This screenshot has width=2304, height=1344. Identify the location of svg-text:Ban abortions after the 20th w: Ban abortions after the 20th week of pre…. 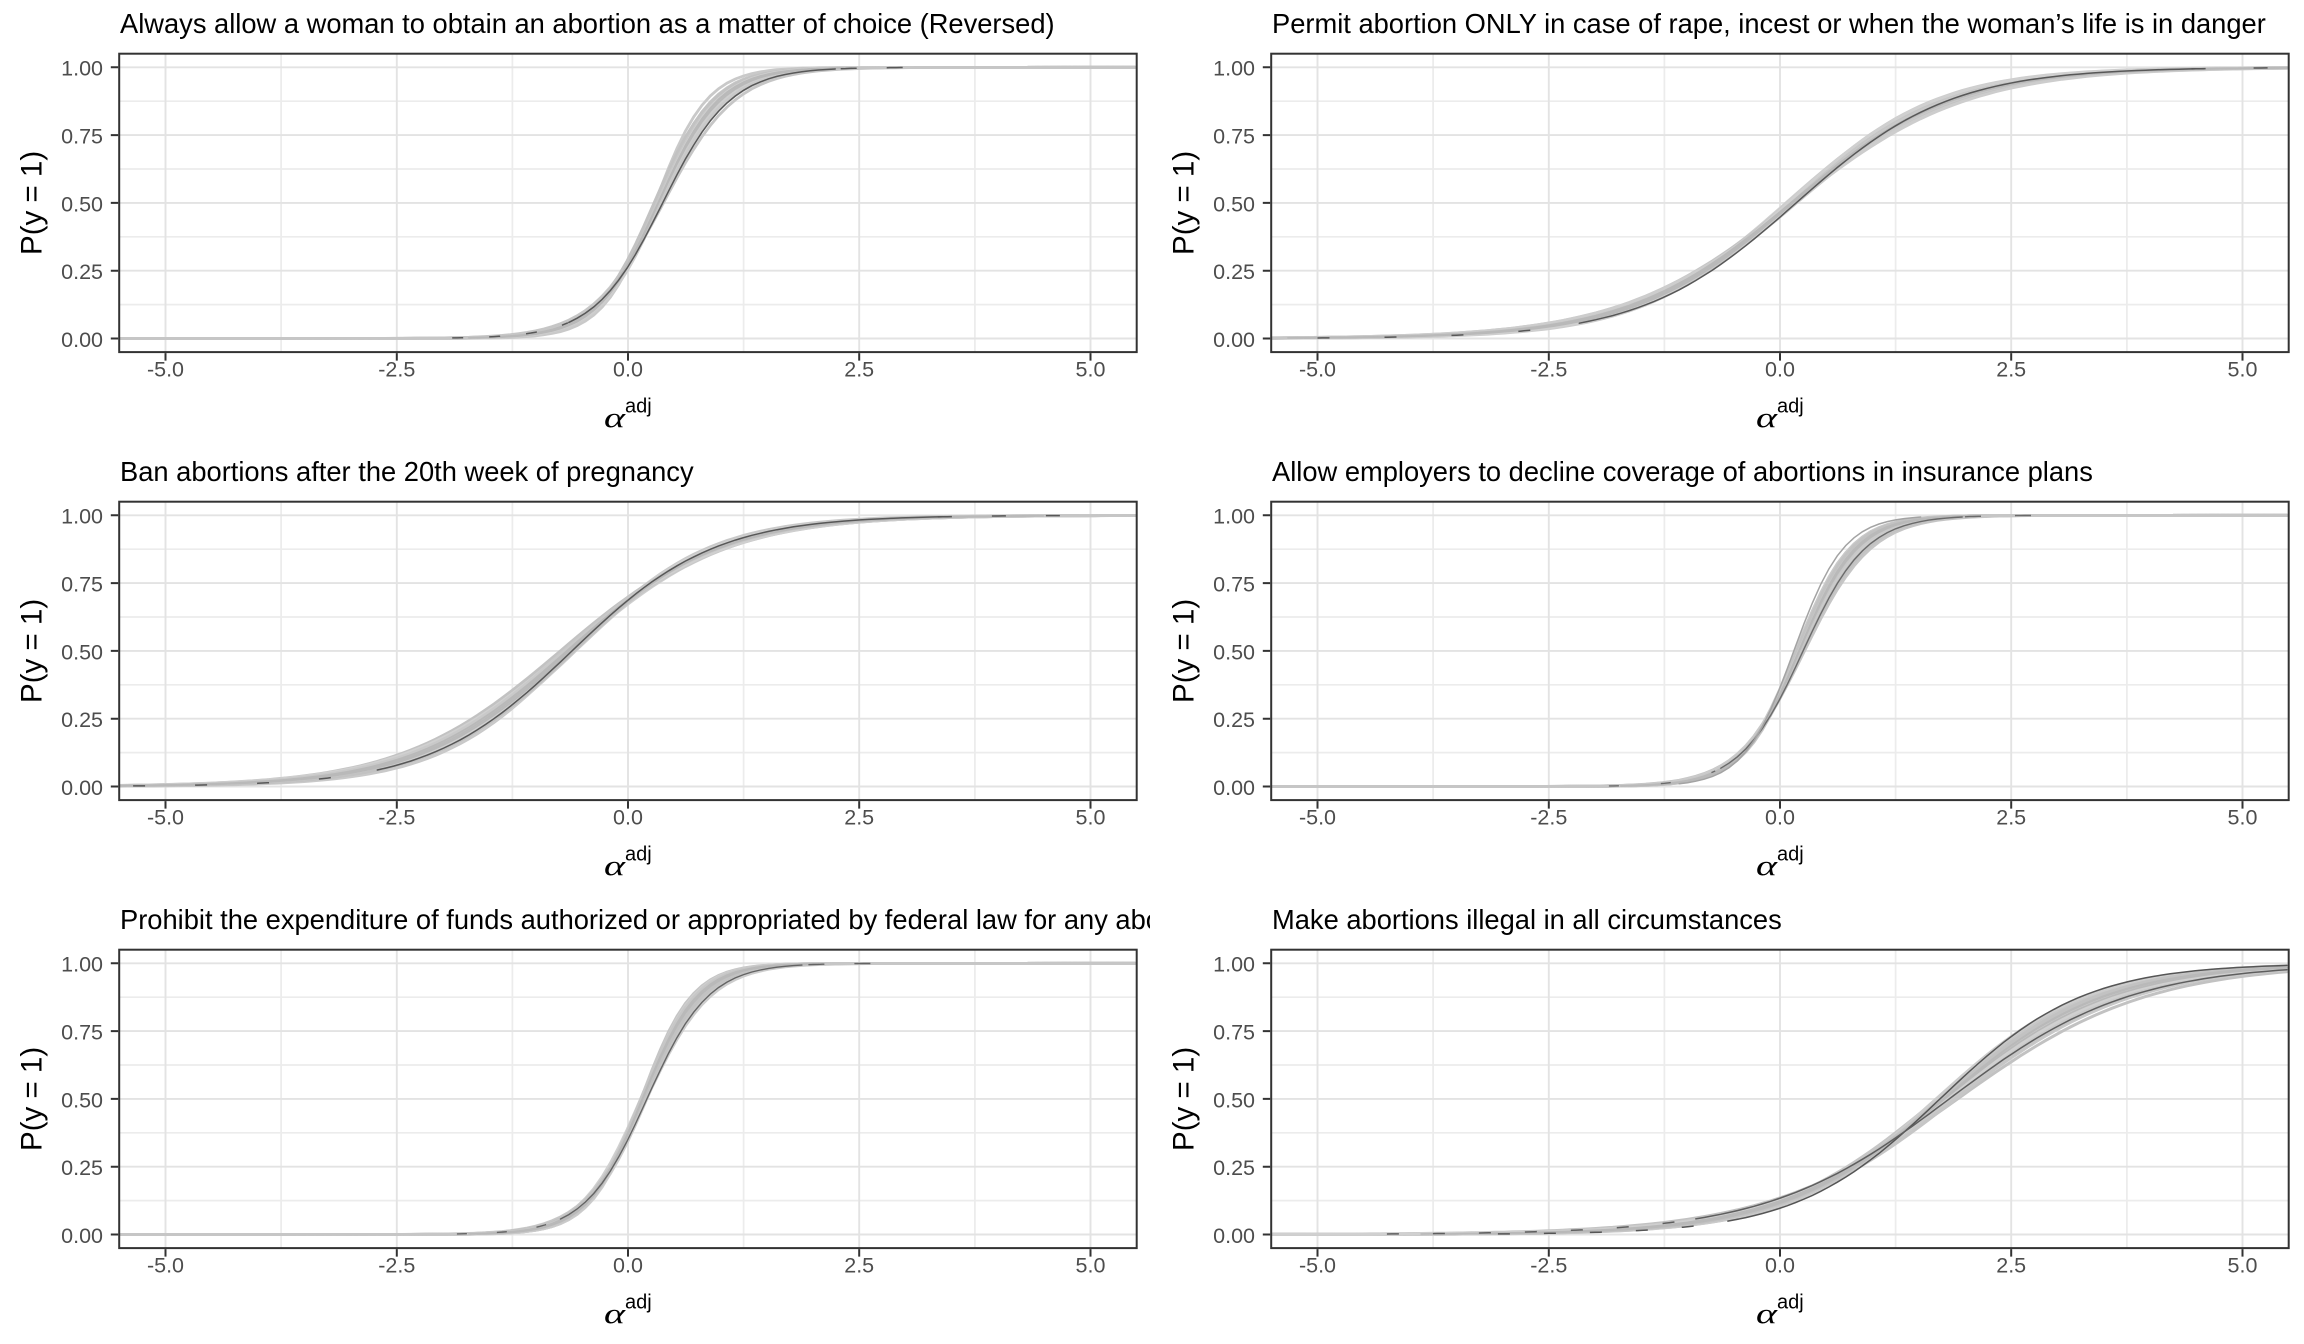
(407, 471).